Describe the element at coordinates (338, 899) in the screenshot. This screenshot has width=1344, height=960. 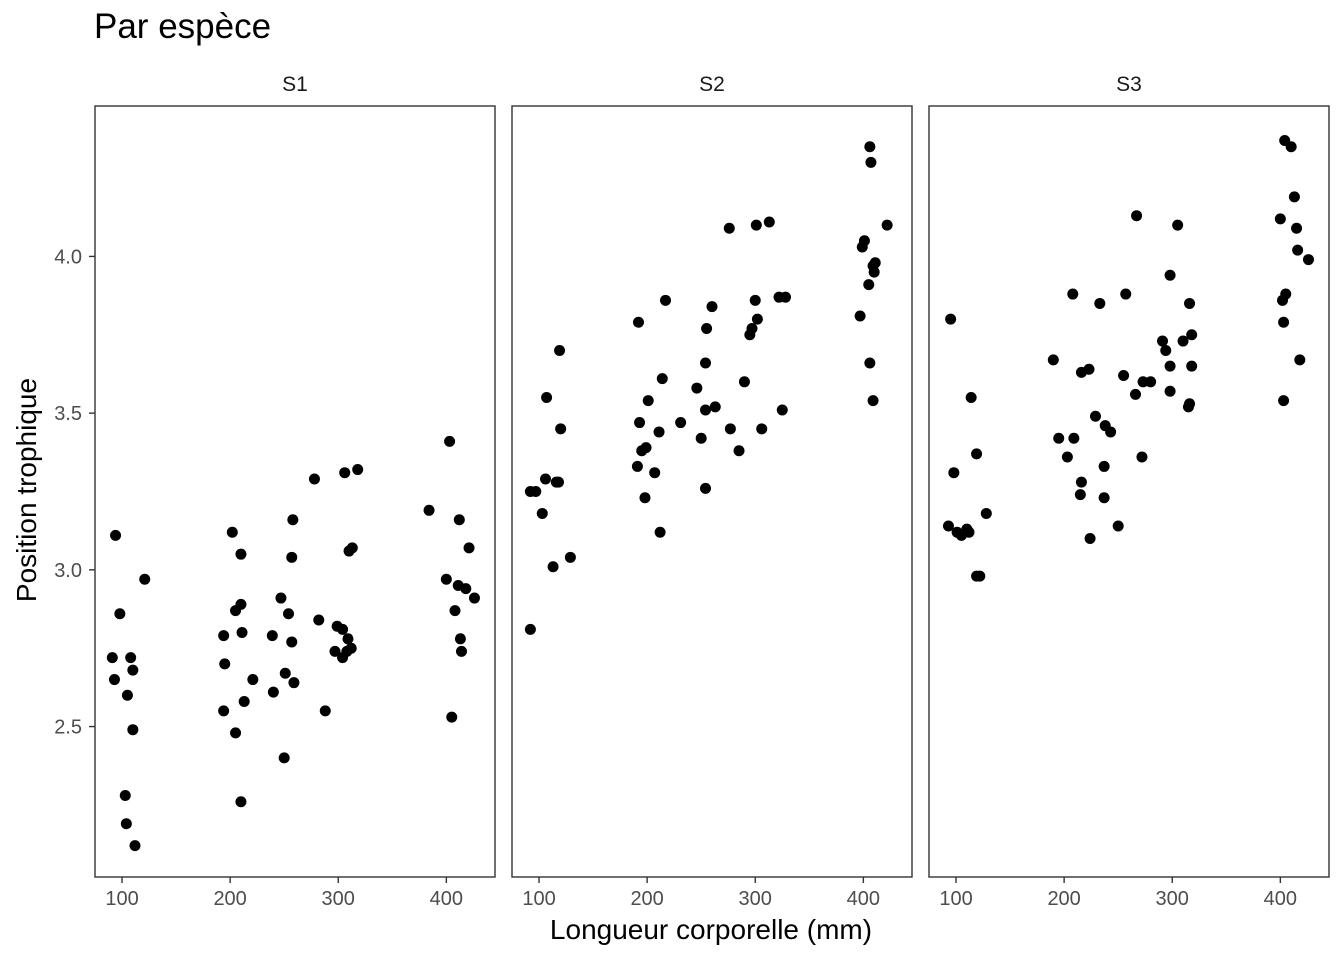
I see `x-tick-label: 300` at that location.